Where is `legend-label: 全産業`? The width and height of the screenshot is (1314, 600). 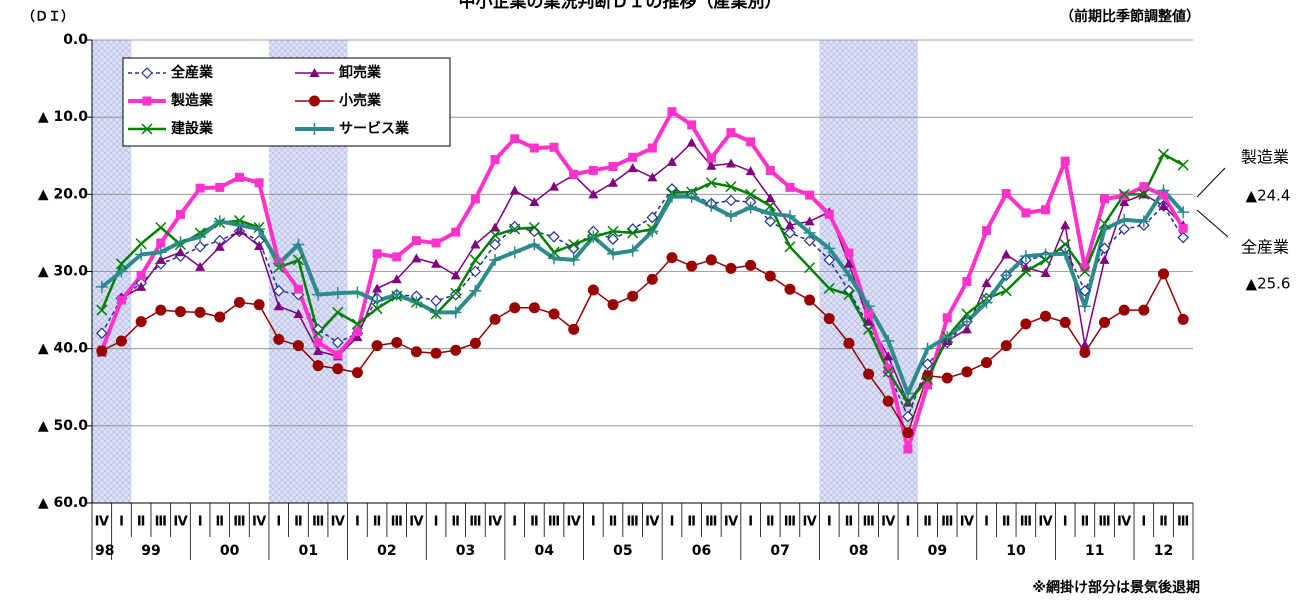 legend-label: 全産業 is located at coordinates (192, 72).